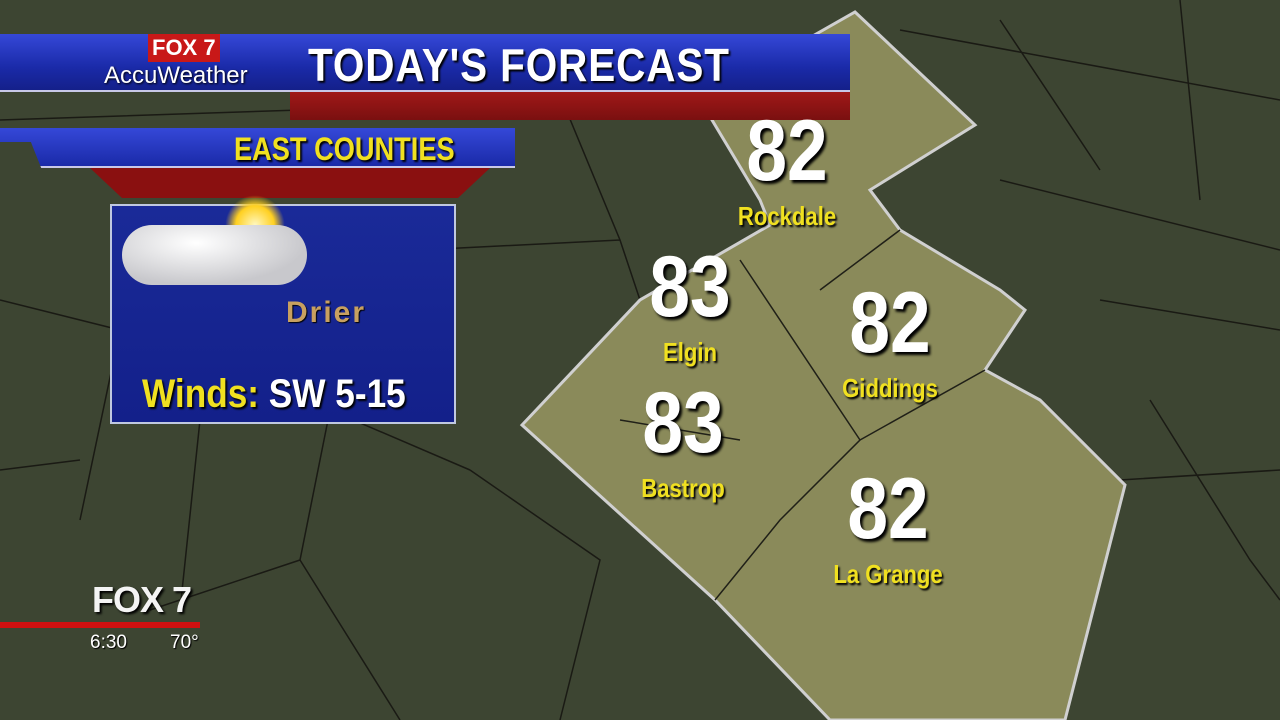  Describe the element at coordinates (108, 642) in the screenshot. I see `current-time: 6:30` at that location.